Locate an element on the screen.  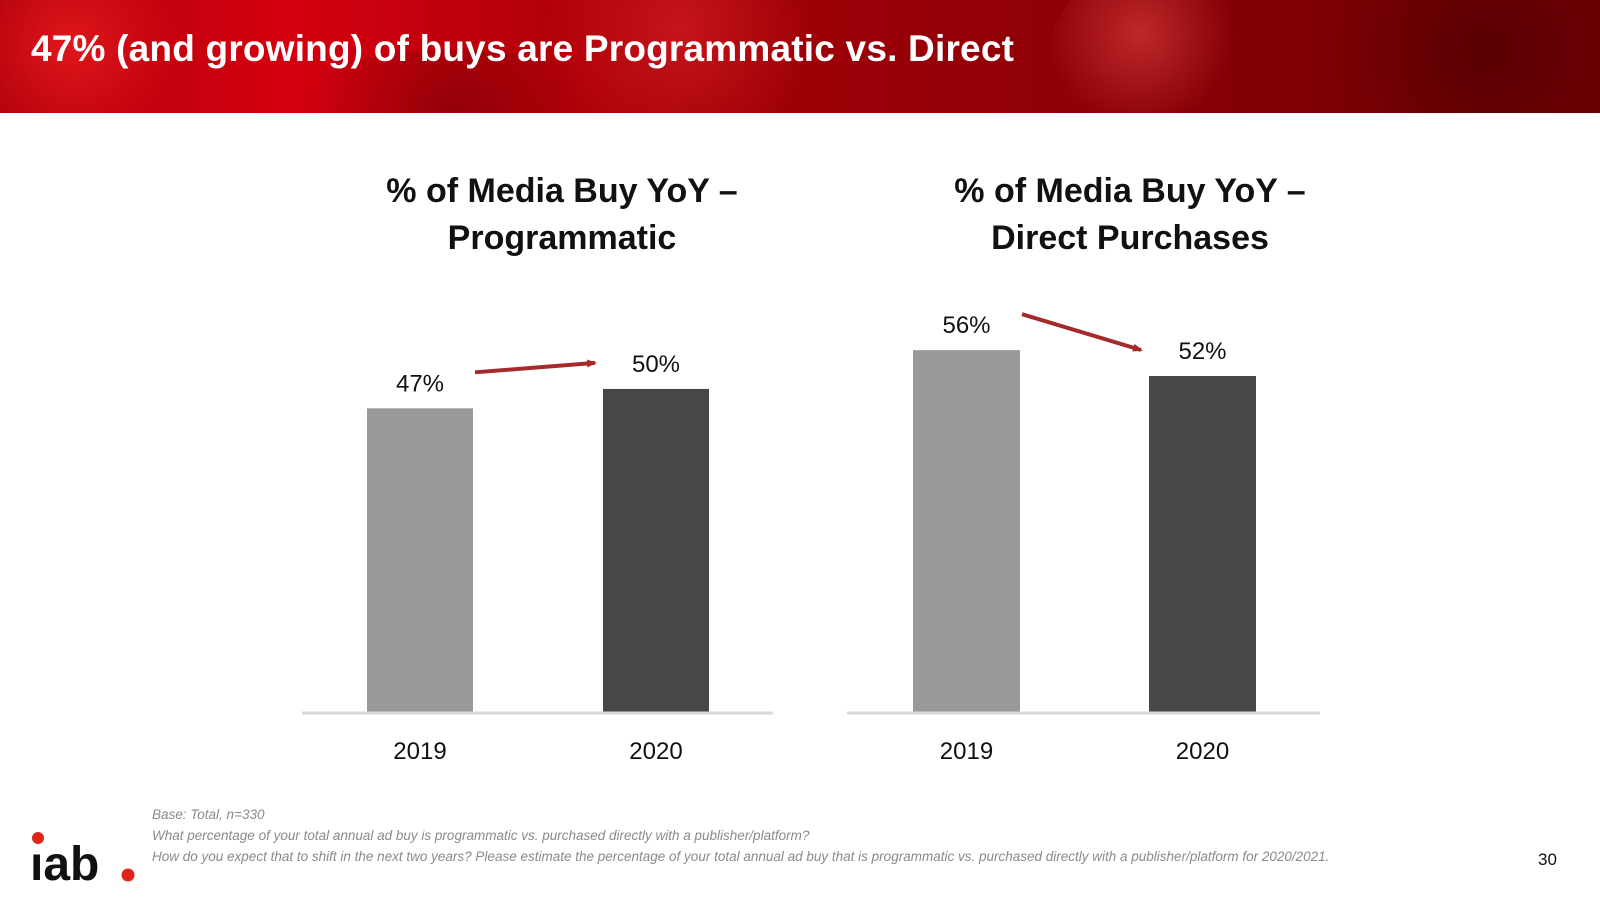
chart-title-programmatic: % of Media Buy YoY – Programmatic is located at coordinates (562, 215).